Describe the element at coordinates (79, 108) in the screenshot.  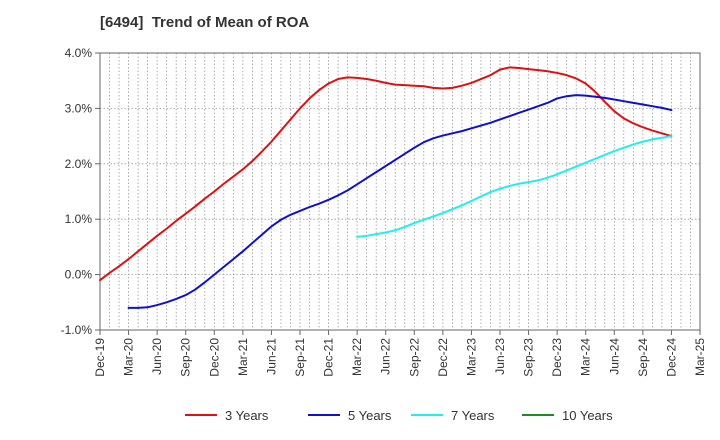
I see `y-tick-label: 3.0%` at that location.